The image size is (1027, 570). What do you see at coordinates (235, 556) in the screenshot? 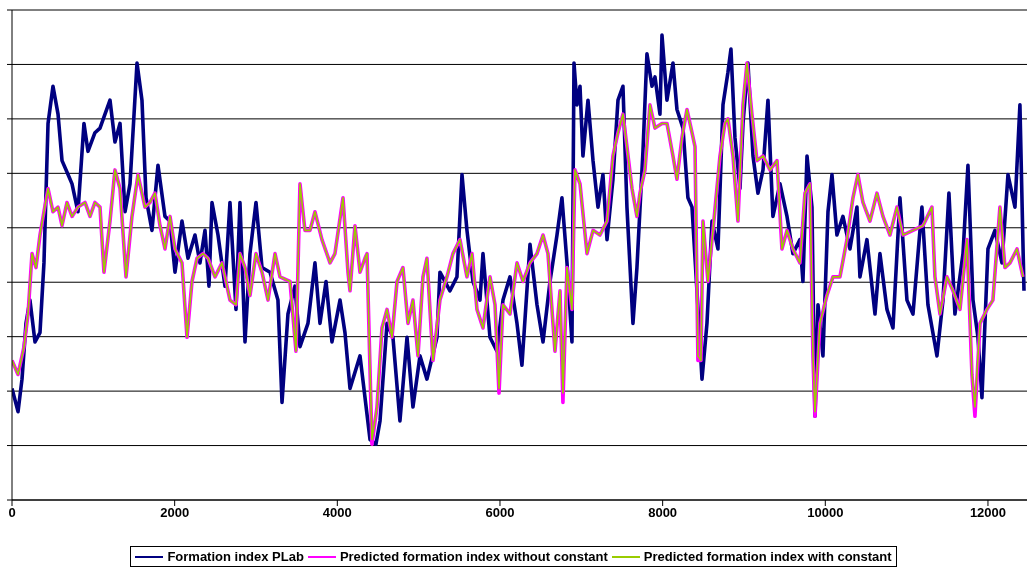
I see `legend-label: Formation index PLab` at bounding box center [235, 556].